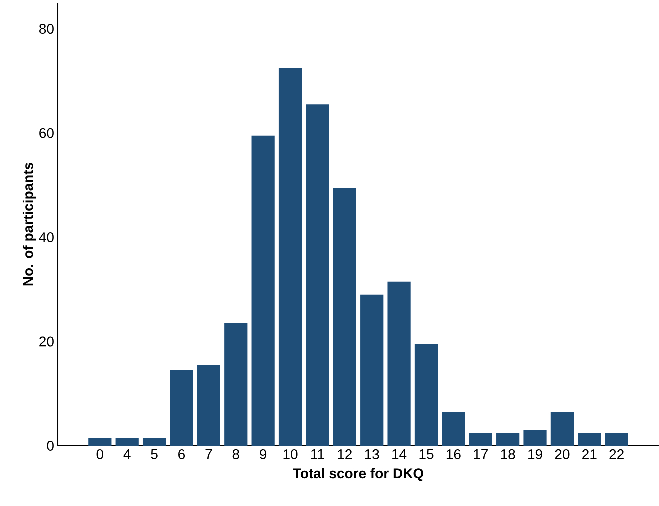 The height and width of the screenshot is (506, 659). I want to click on x-tick-label: 8, so click(236, 455).